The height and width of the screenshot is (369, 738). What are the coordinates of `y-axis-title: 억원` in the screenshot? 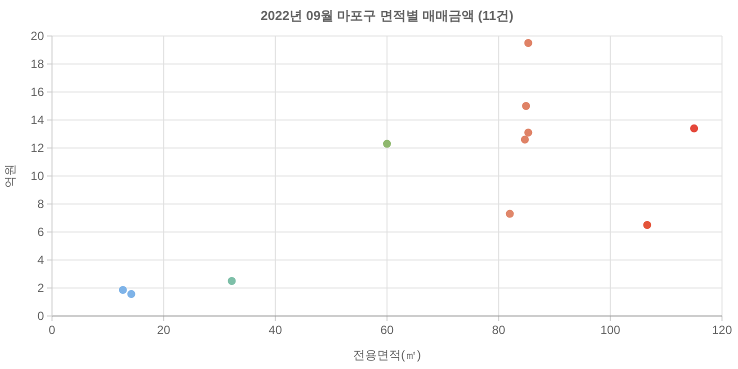 It's located at (10, 176).